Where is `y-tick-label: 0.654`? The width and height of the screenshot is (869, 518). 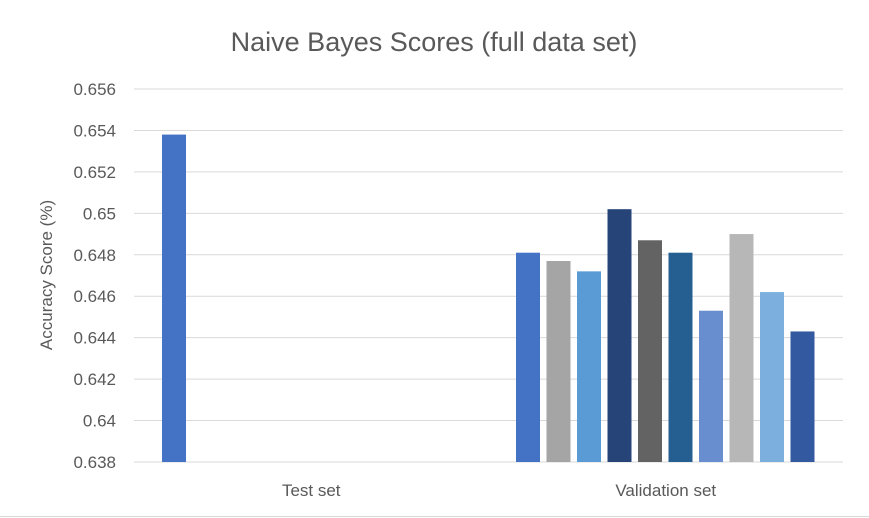 y-tick-label: 0.654 is located at coordinates (94, 130).